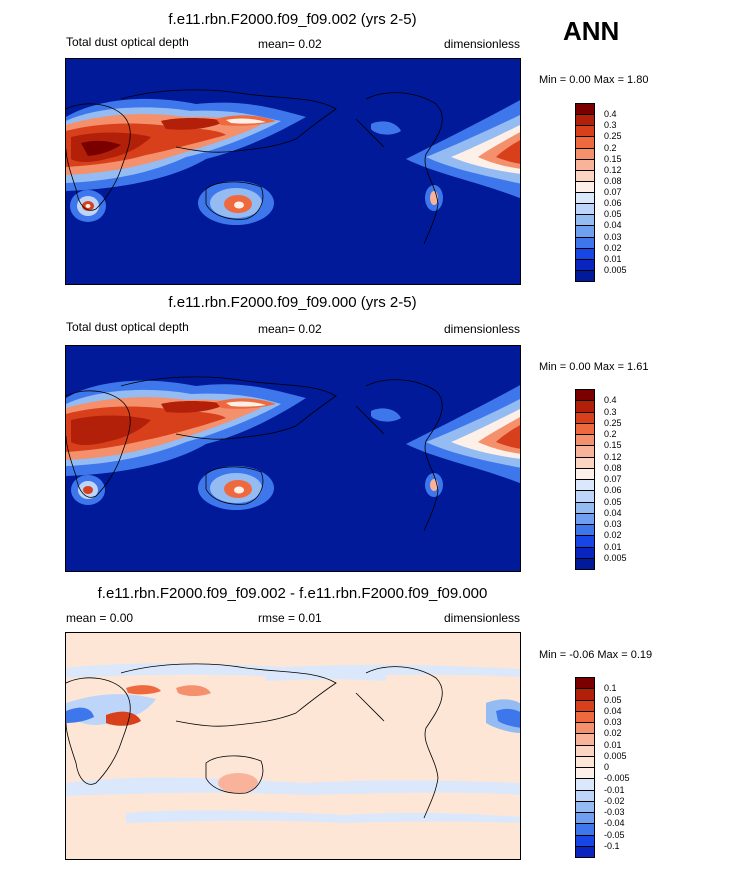  Describe the element at coordinates (290, 44) in the screenshot. I see `panel1-mean-label: mean= 0.02` at that location.